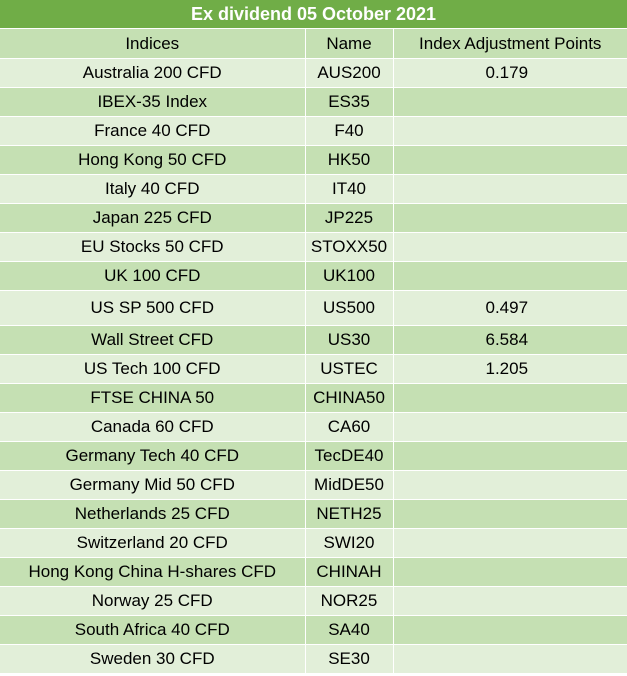  Describe the element at coordinates (153, 131) in the screenshot. I see `index-cell: France 40 CFD` at that location.